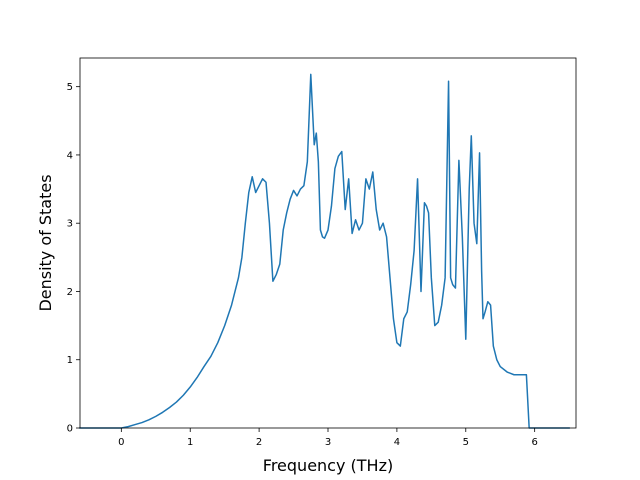 This screenshot has width=640, height=480. What do you see at coordinates (534, 442) in the screenshot?
I see `x-tick-label: 6` at bounding box center [534, 442].